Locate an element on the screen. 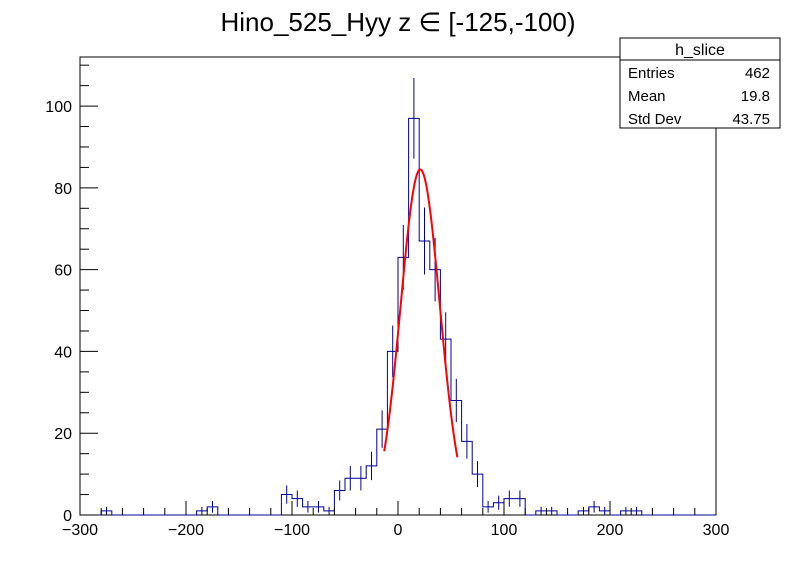  x-tick-label-0: −300 is located at coordinates (80, 530).